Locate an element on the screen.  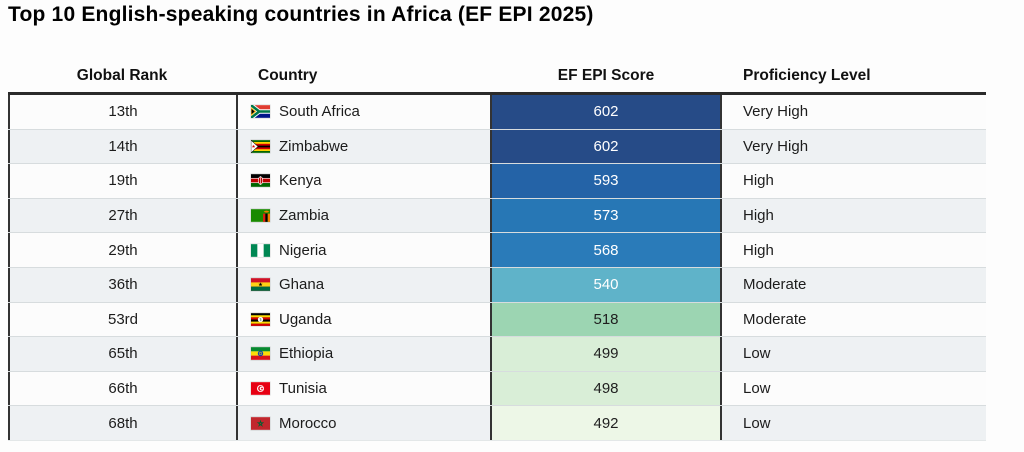
flag-uganda-icon is located at coordinates (260, 319).